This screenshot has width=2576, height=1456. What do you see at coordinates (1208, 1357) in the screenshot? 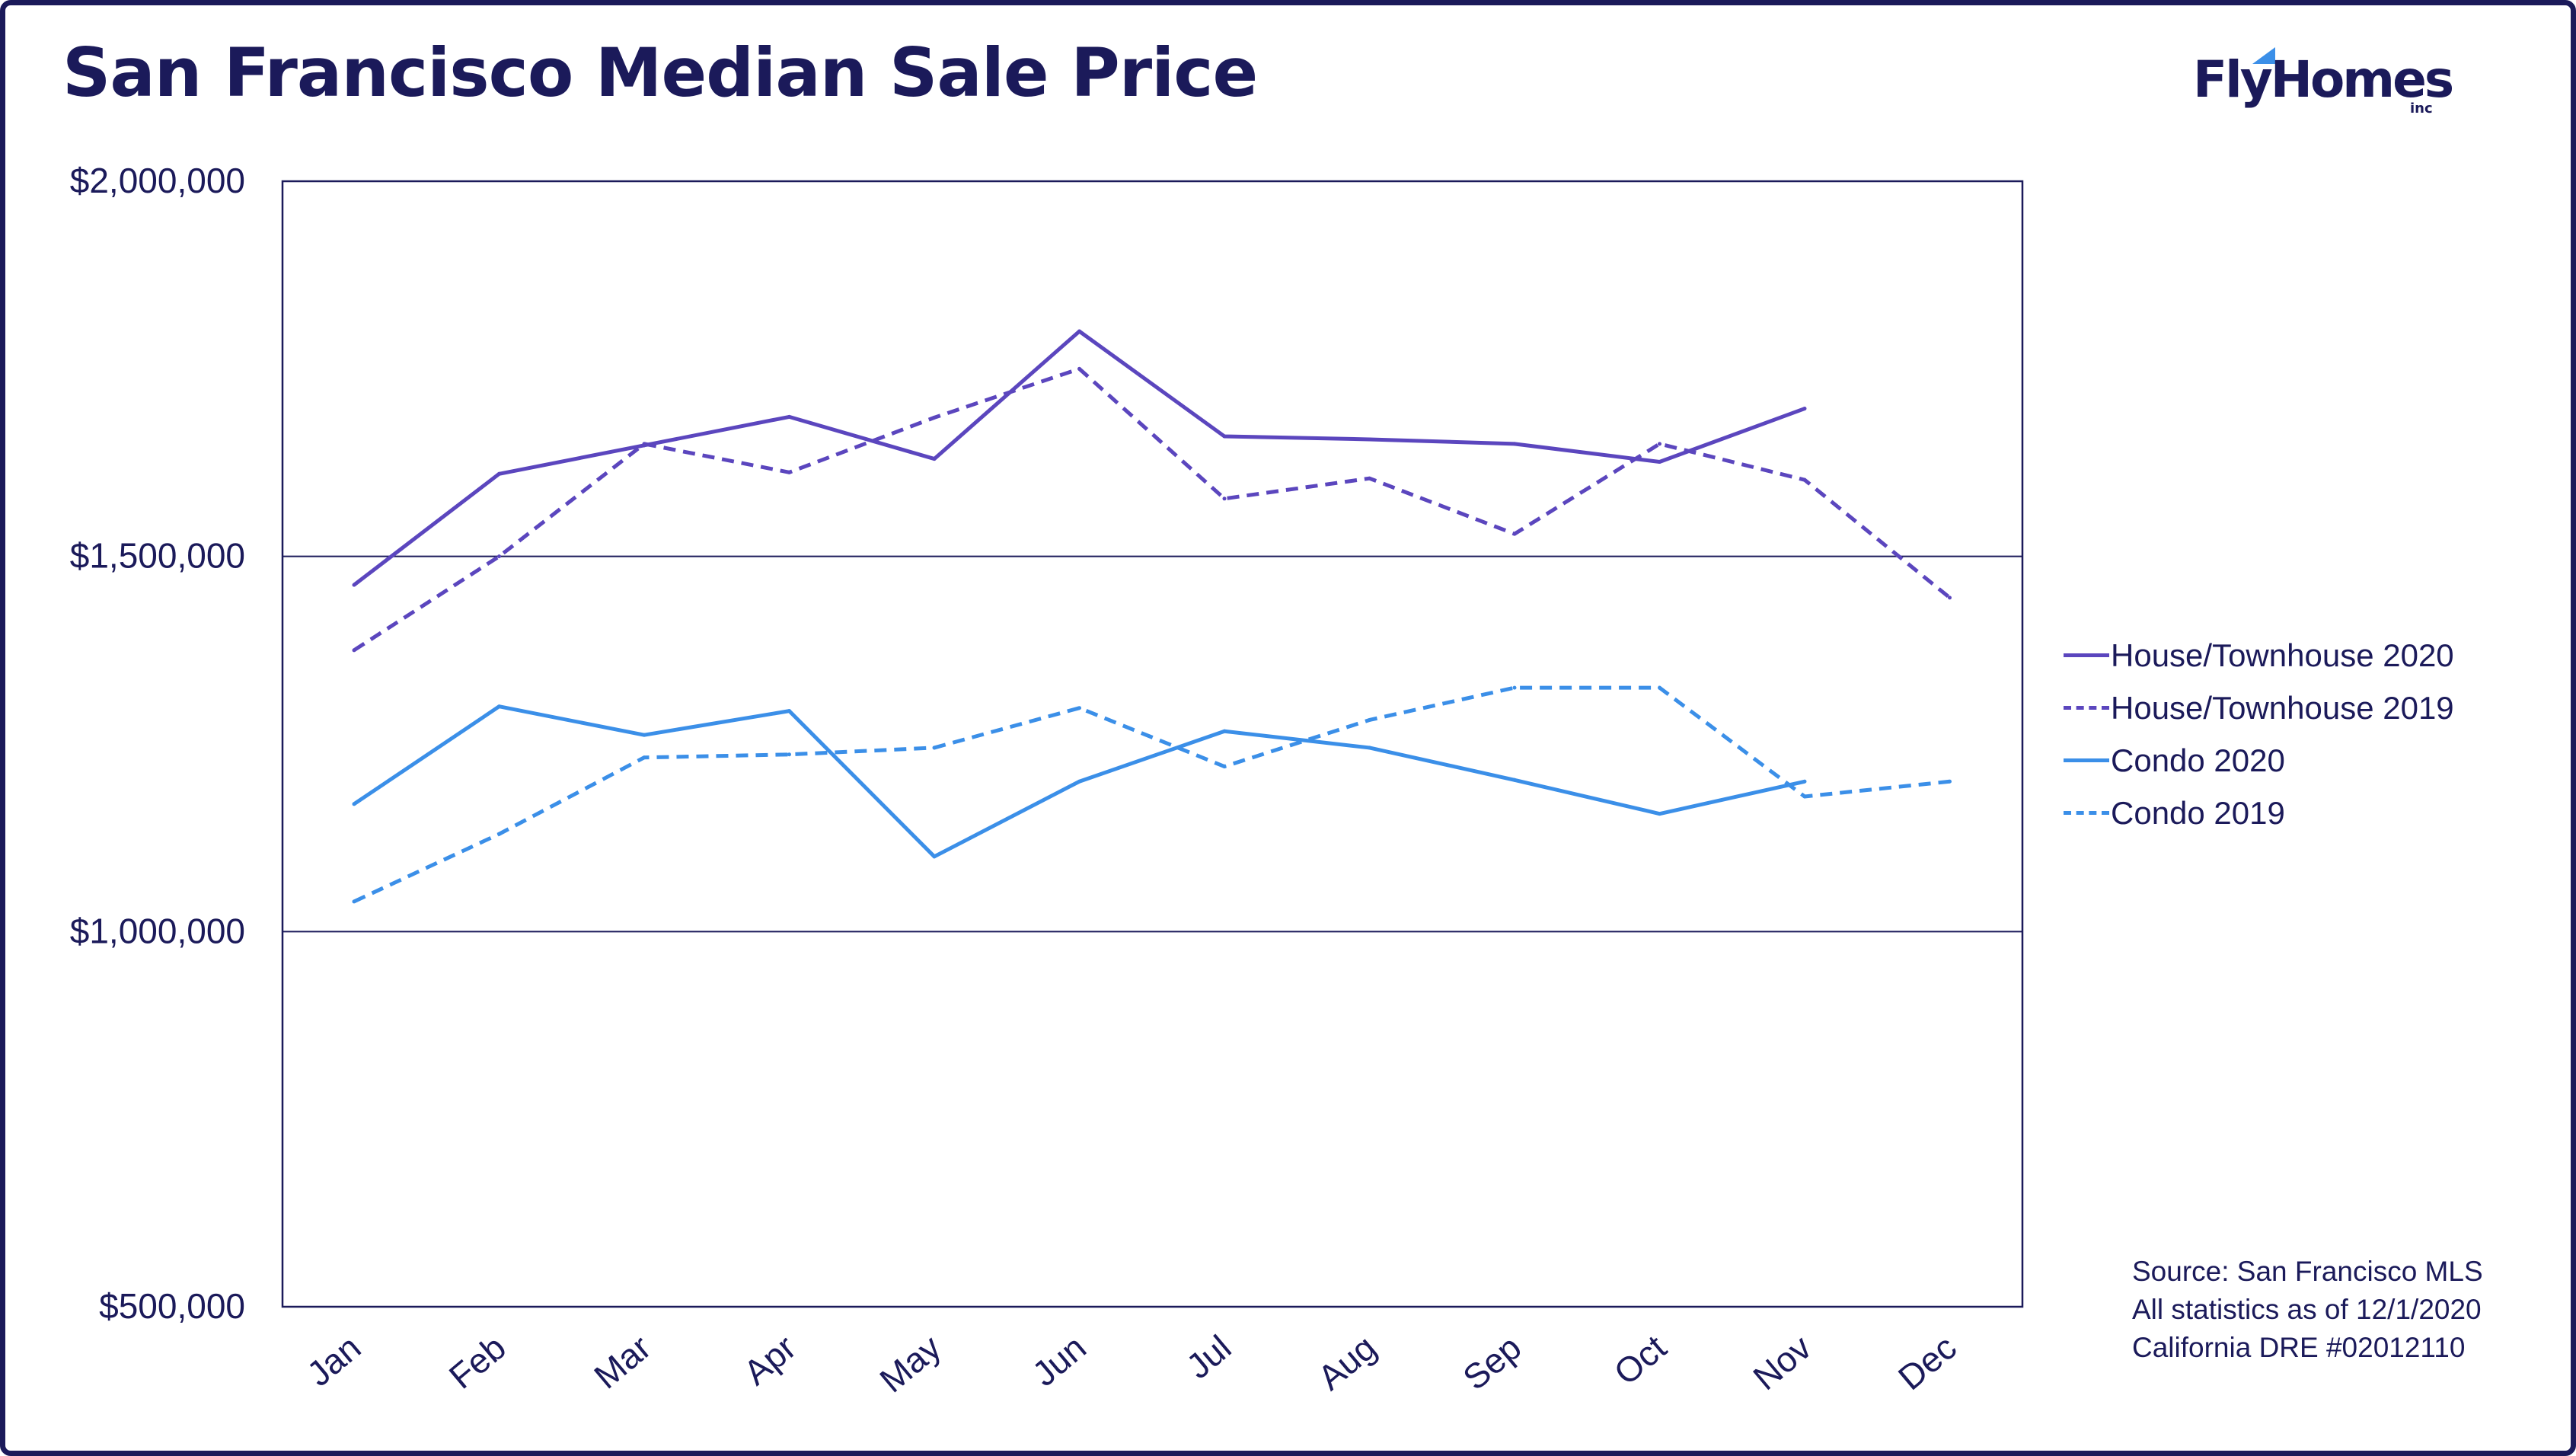
I see `x-tick-label: Jul` at bounding box center [1208, 1357].